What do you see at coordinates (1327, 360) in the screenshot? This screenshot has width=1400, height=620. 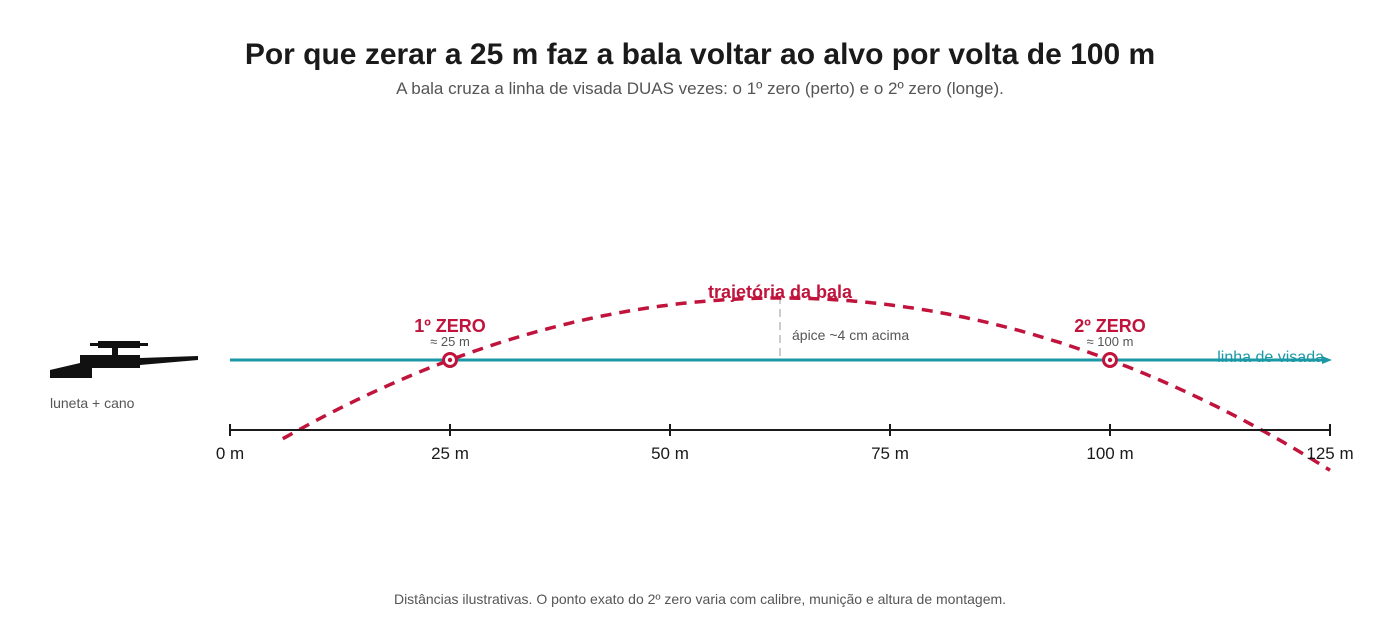 I see `line-of-sight-arrow` at bounding box center [1327, 360].